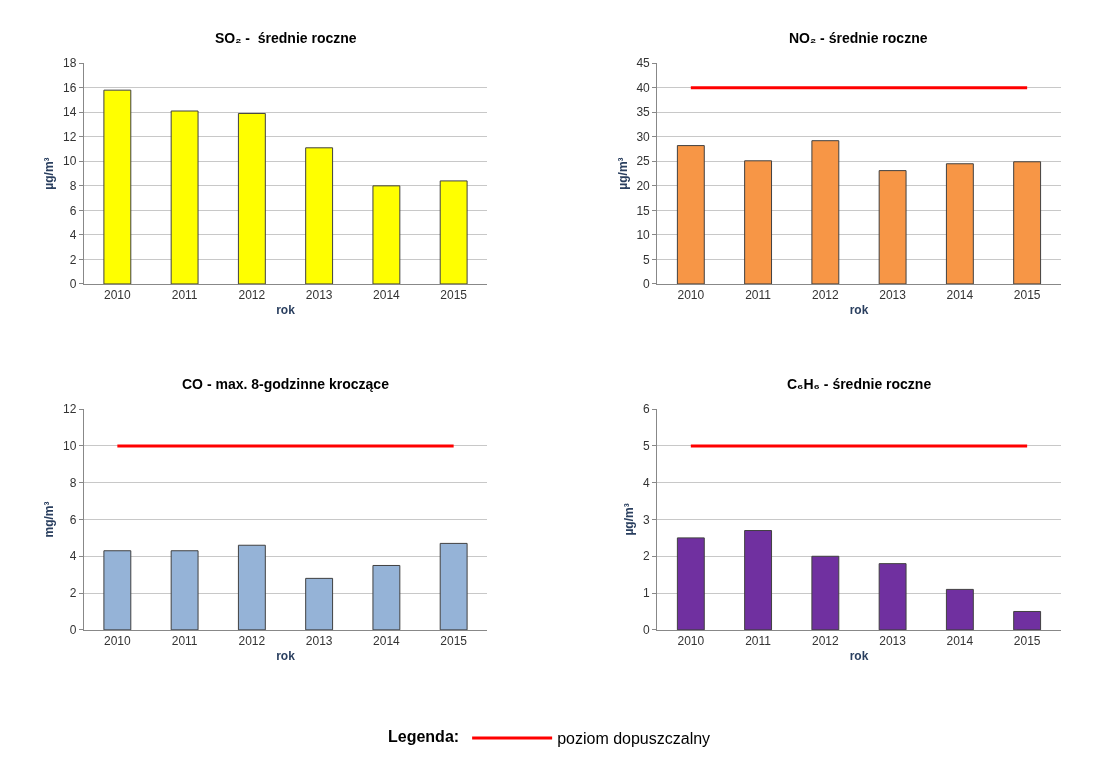 This screenshot has height=775, width=1102. What do you see at coordinates (286, 384) in the screenshot?
I see `chart-title: CO - max. 8-godzinne kroczące` at bounding box center [286, 384].